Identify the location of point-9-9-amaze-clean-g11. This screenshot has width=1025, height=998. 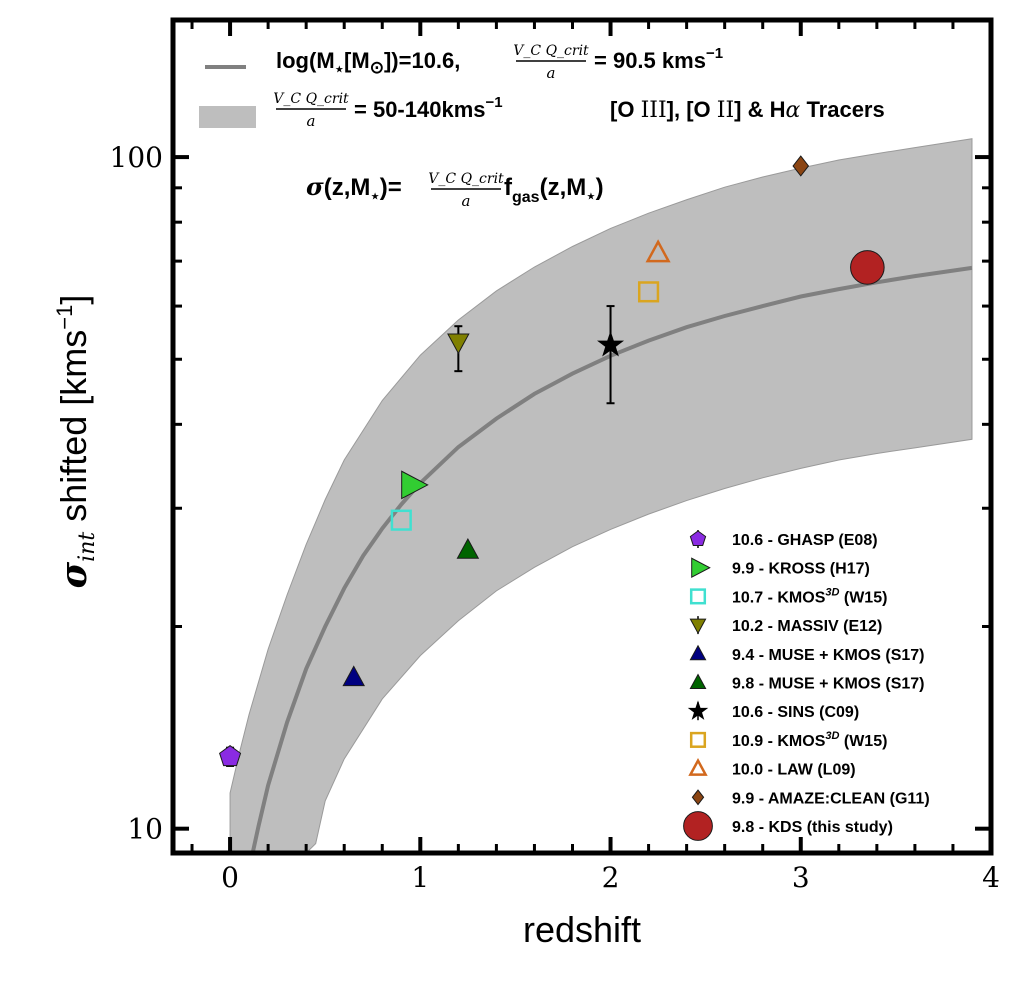
(801, 166).